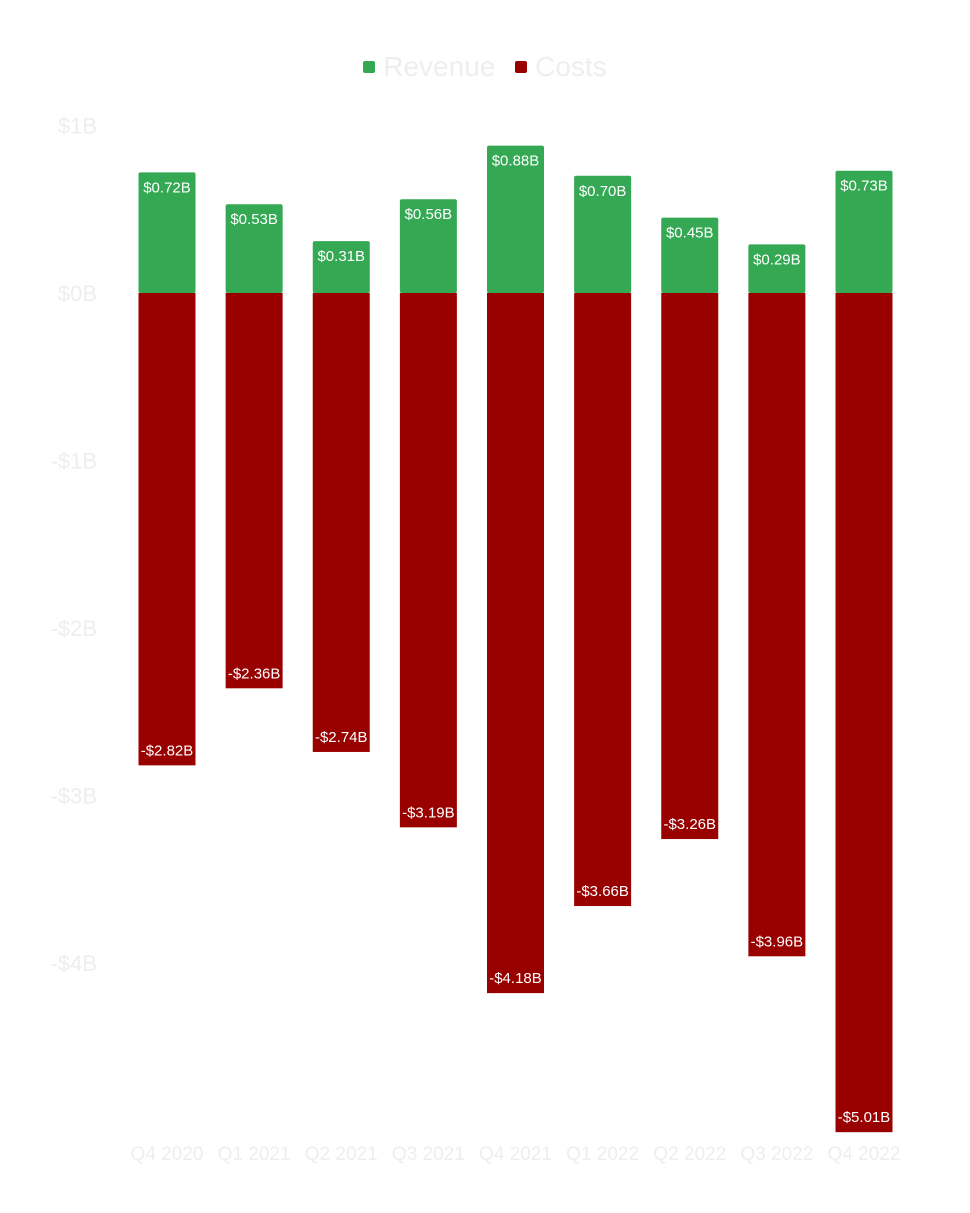  I want to click on y-tick-label: -$4B, so click(74, 963).